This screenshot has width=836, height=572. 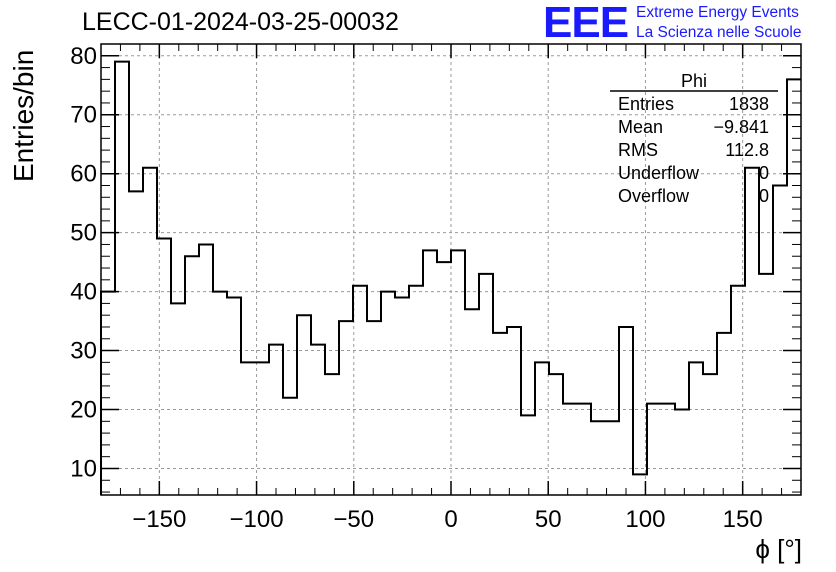 What do you see at coordinates (646, 104) in the screenshot?
I see `stats-label: Entries` at bounding box center [646, 104].